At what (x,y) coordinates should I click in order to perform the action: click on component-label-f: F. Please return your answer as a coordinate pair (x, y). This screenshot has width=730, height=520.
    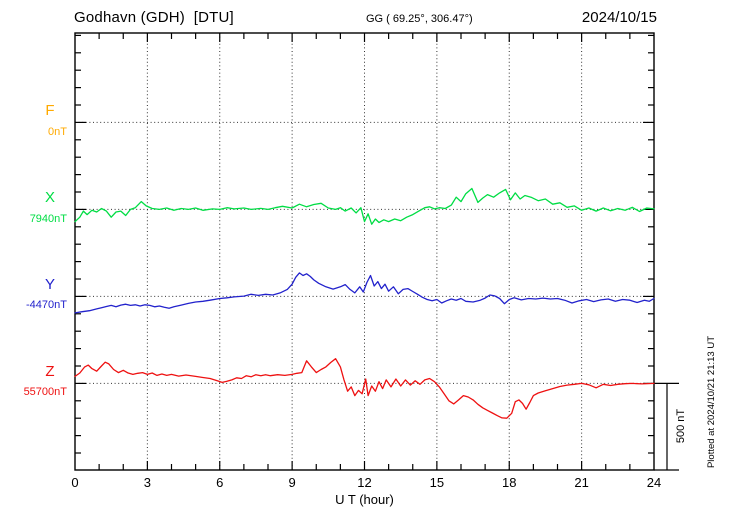
    Looking at the image, I should click on (50, 110).